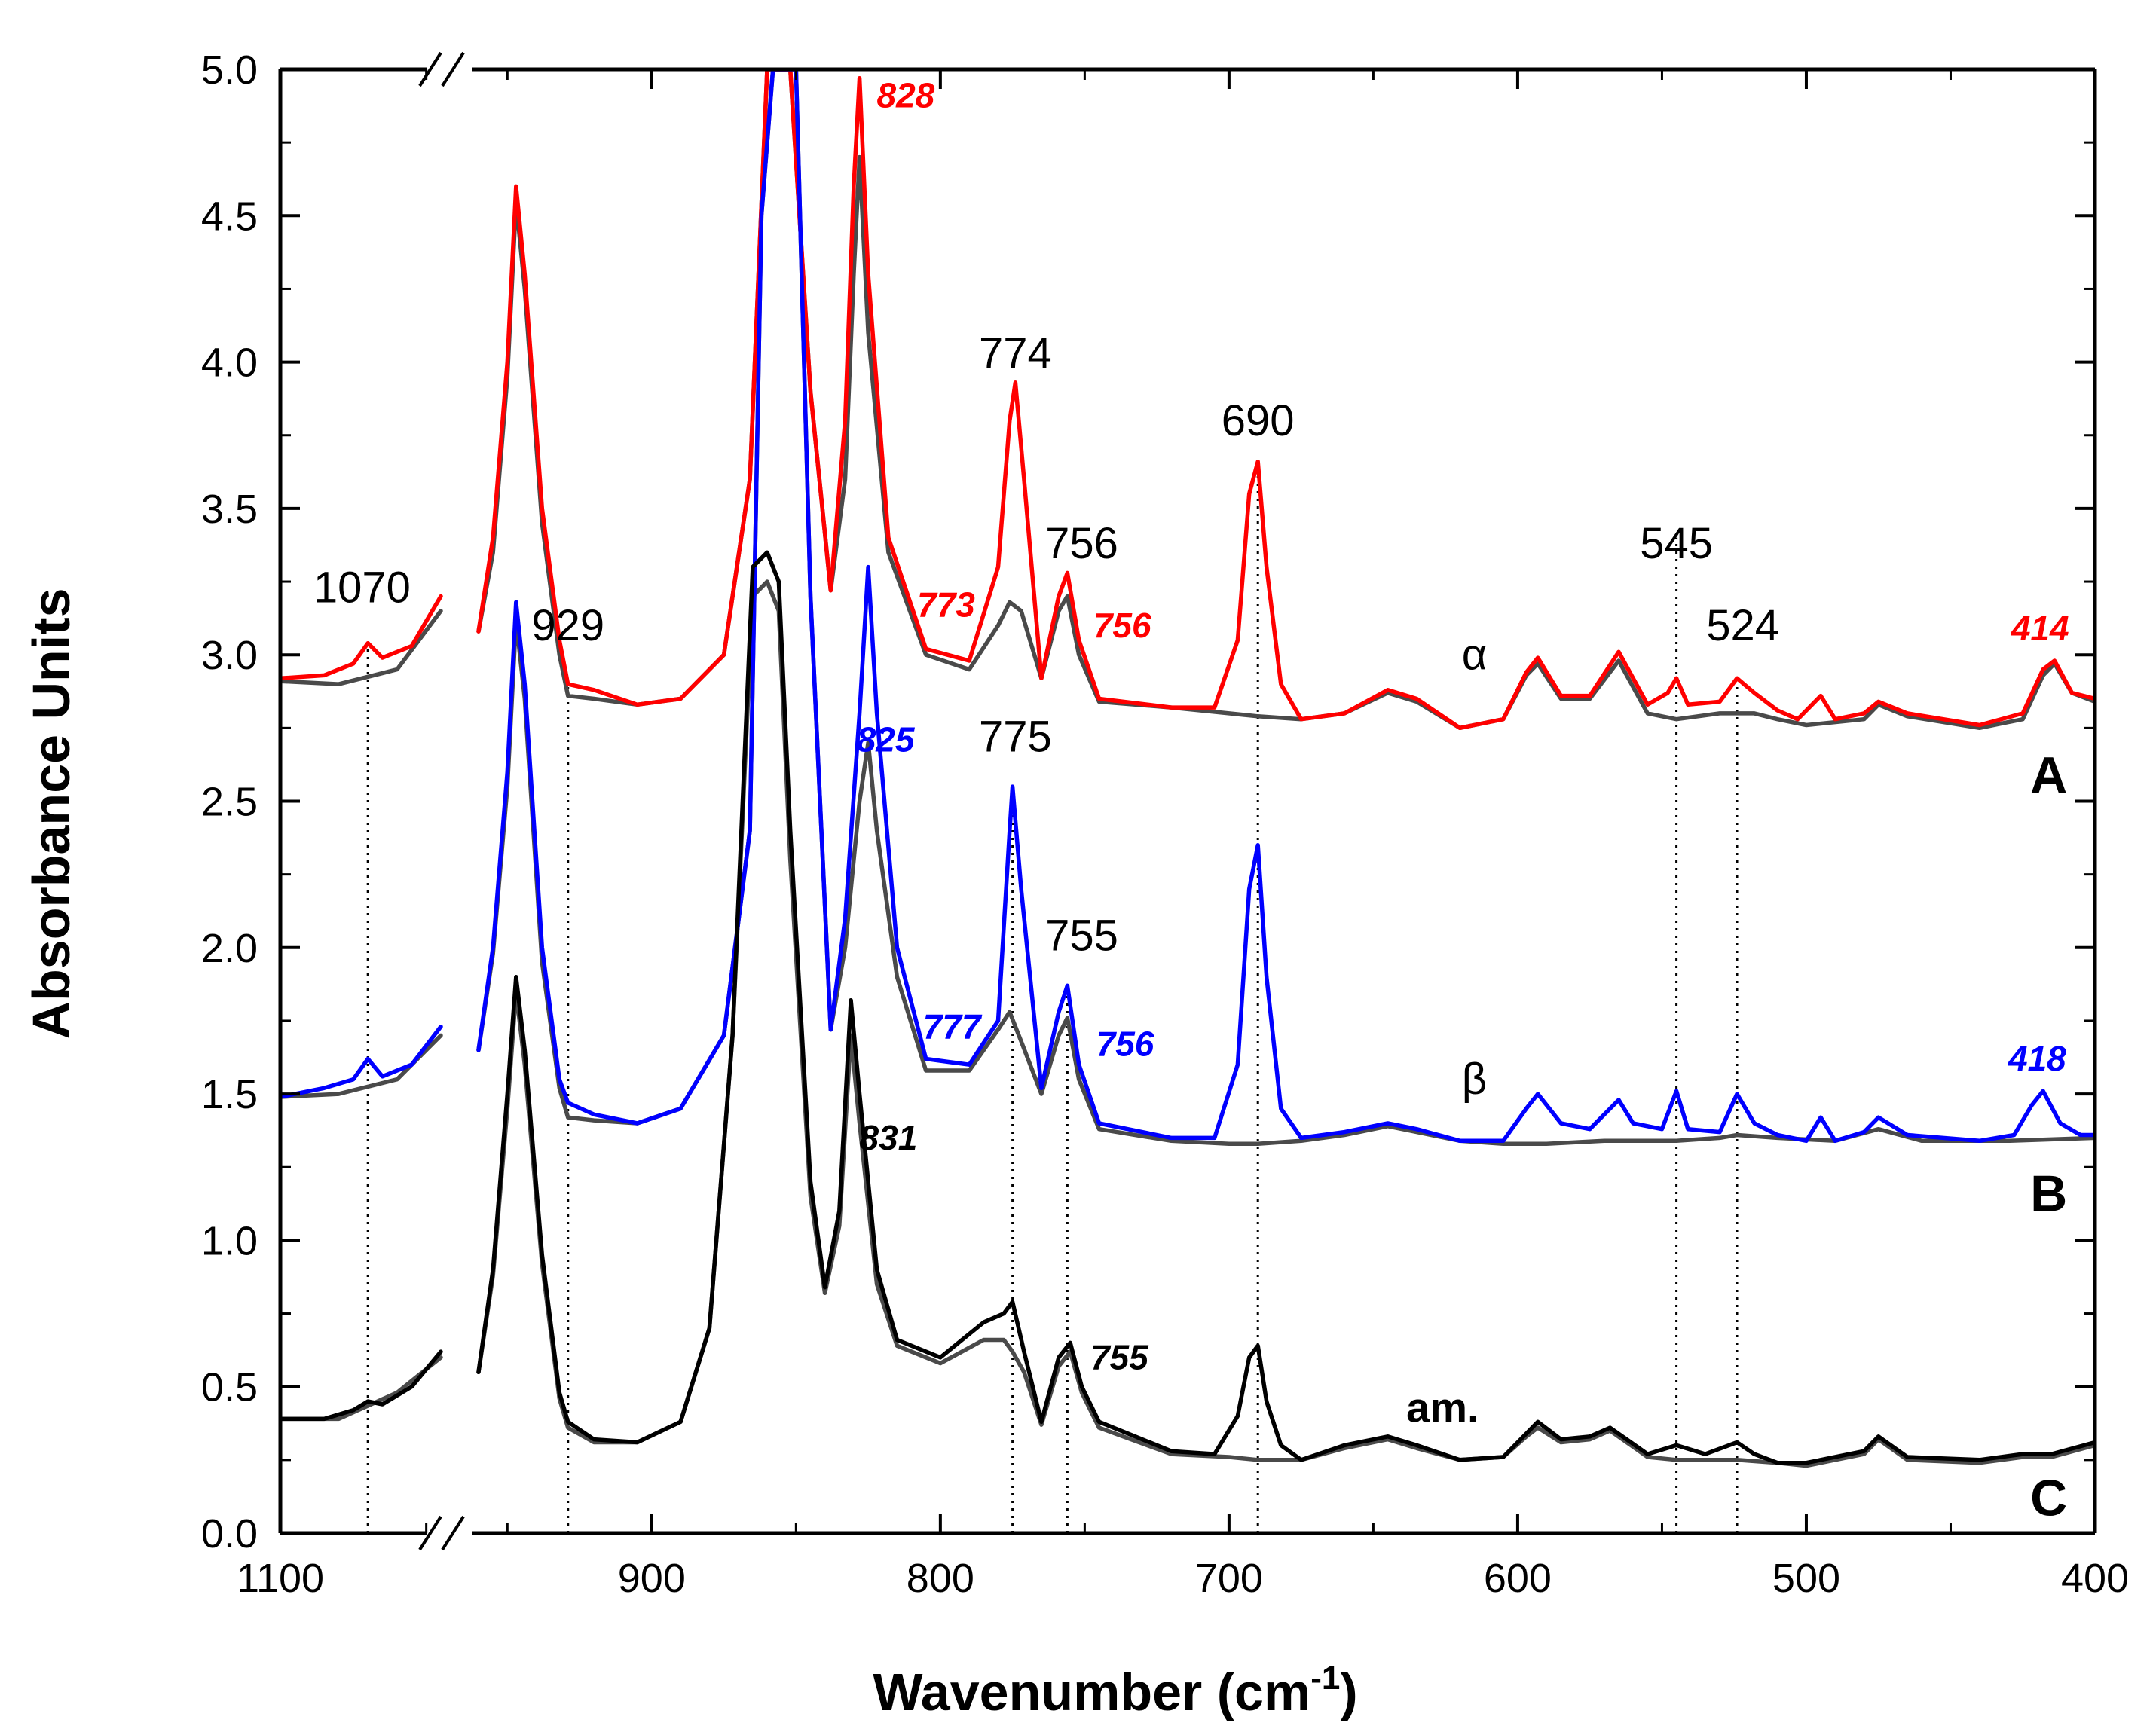  What do you see at coordinates (2048, 775) in the screenshot?
I see `annotation-label: A` at bounding box center [2048, 775].